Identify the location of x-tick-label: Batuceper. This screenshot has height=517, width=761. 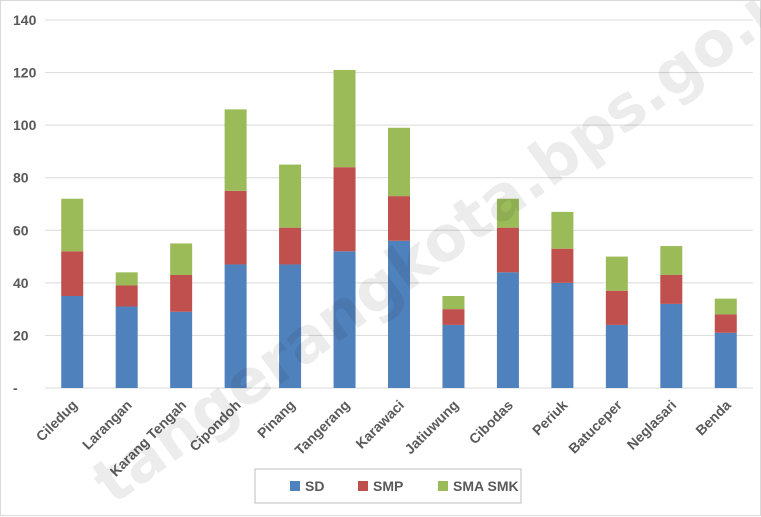
(595, 426).